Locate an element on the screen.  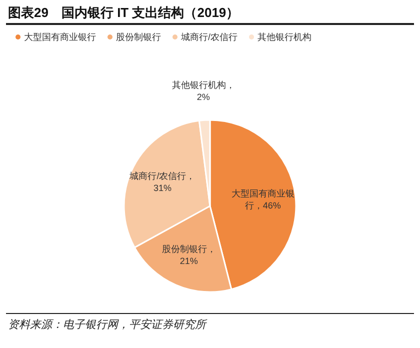
data-label: 大型国有商业银行，46% is located at coordinates (262, 199).